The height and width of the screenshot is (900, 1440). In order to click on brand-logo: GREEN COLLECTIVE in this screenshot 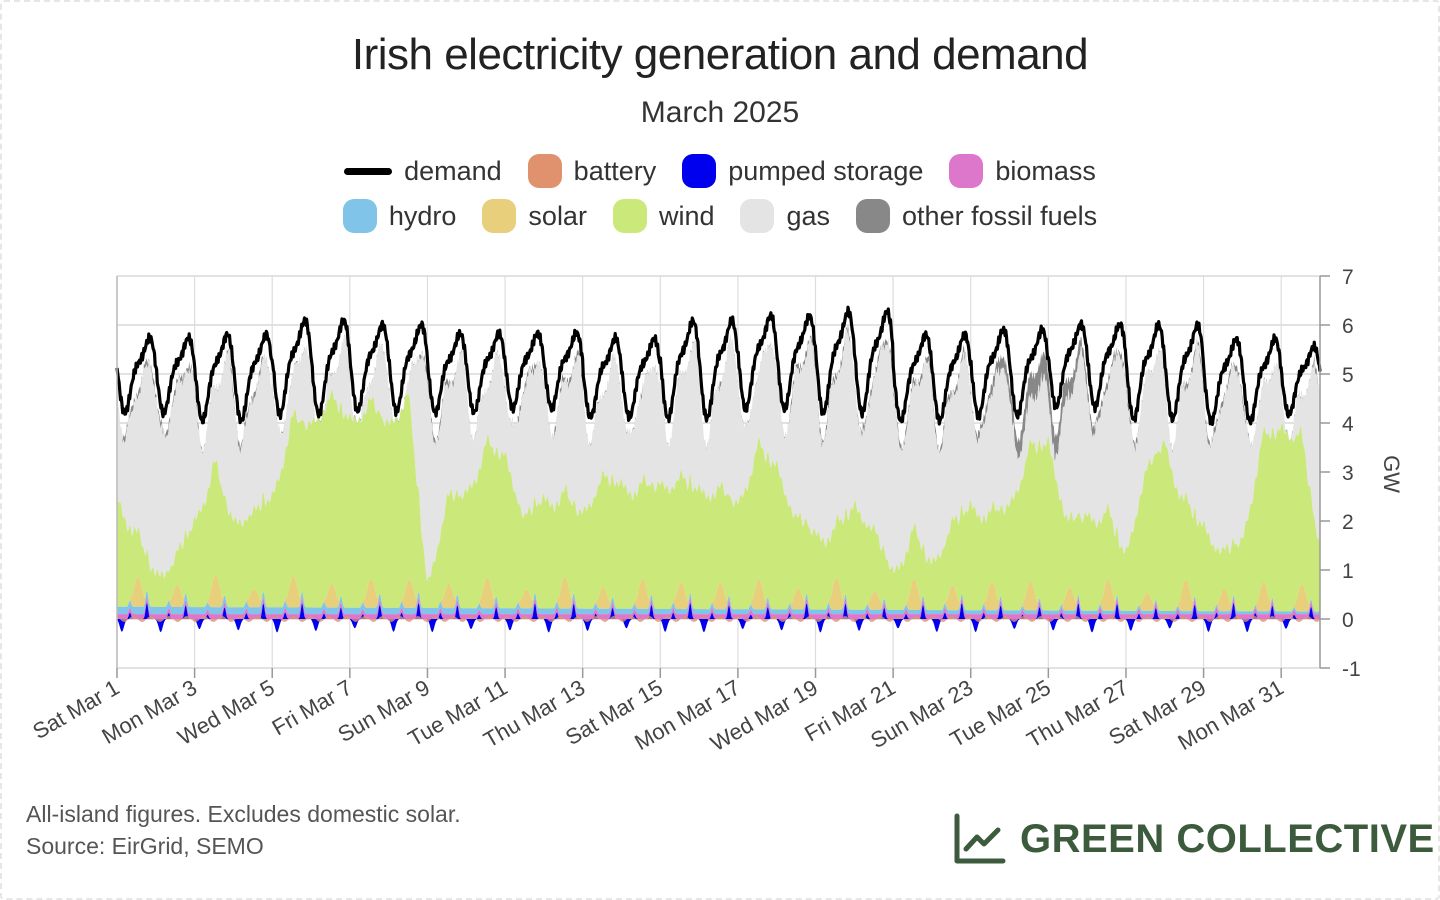, I will do `click(1193, 839)`.